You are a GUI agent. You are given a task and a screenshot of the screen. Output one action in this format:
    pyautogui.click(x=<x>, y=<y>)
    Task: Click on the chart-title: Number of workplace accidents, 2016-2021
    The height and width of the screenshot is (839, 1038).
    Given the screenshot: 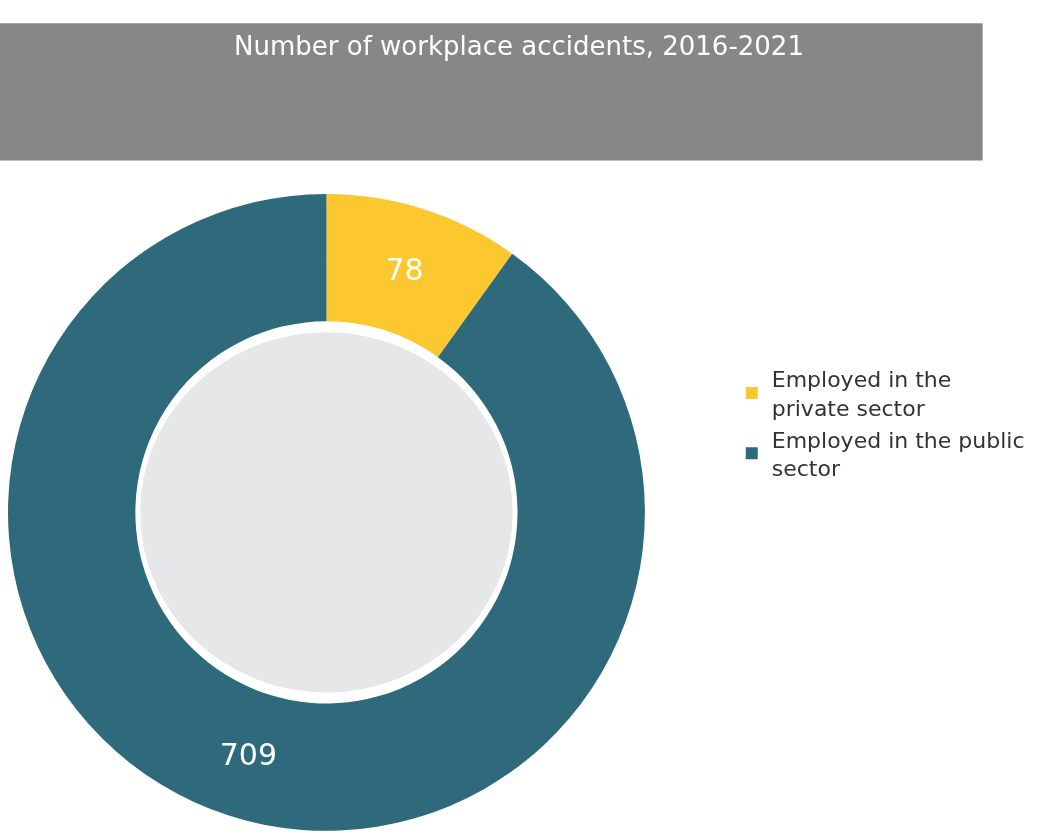 What is the action you would take?
    pyautogui.click(x=519, y=46)
    